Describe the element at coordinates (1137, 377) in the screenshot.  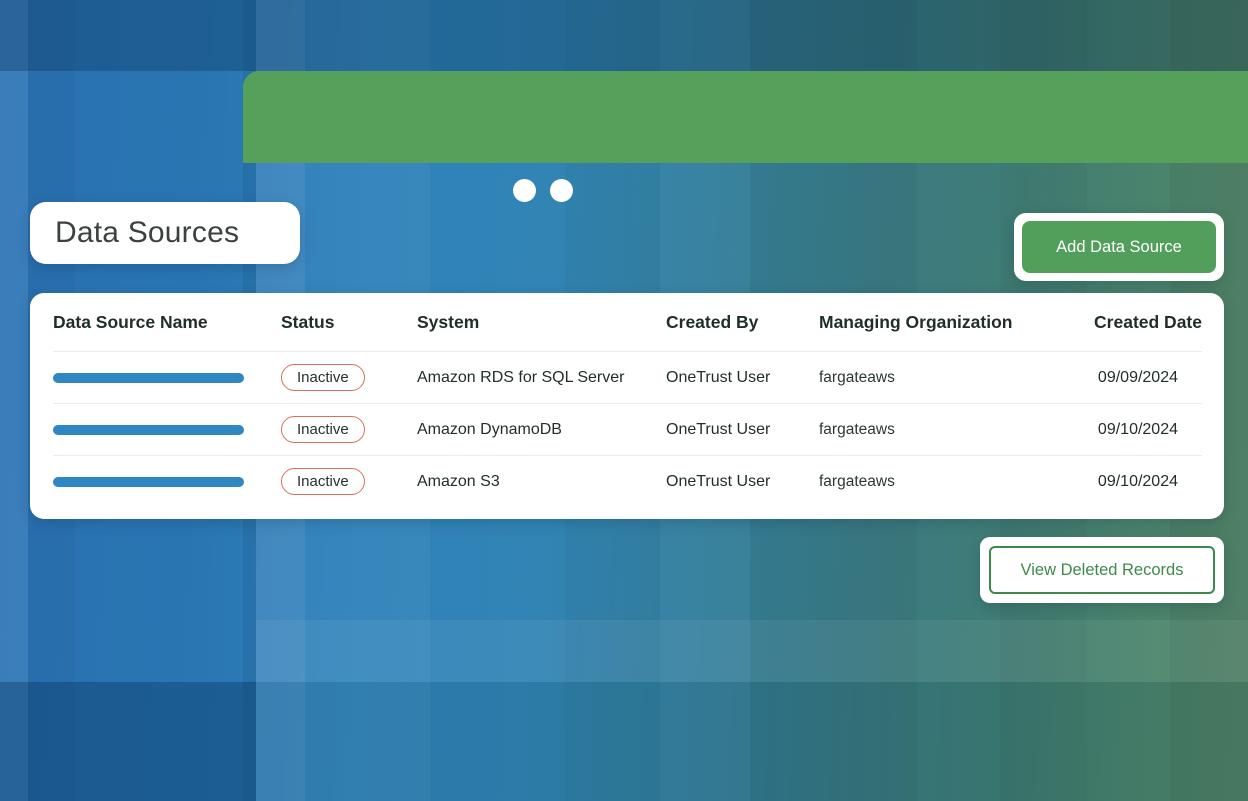
I see `created-date-cell: 09/09/2024` at that location.